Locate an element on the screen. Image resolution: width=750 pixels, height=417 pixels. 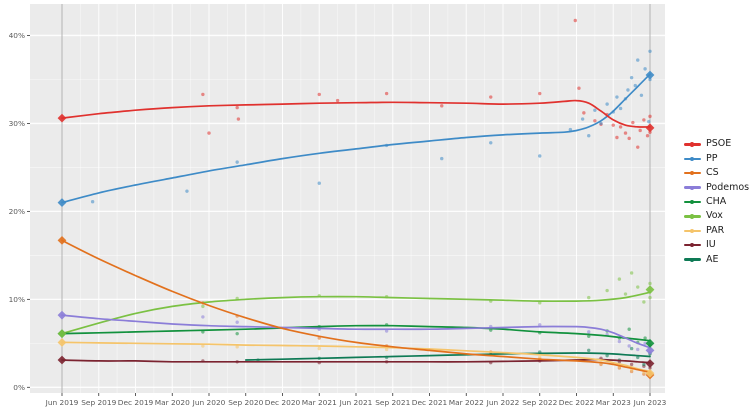
x-tick-label: Jun 2022 is located at coordinates (503, 402).